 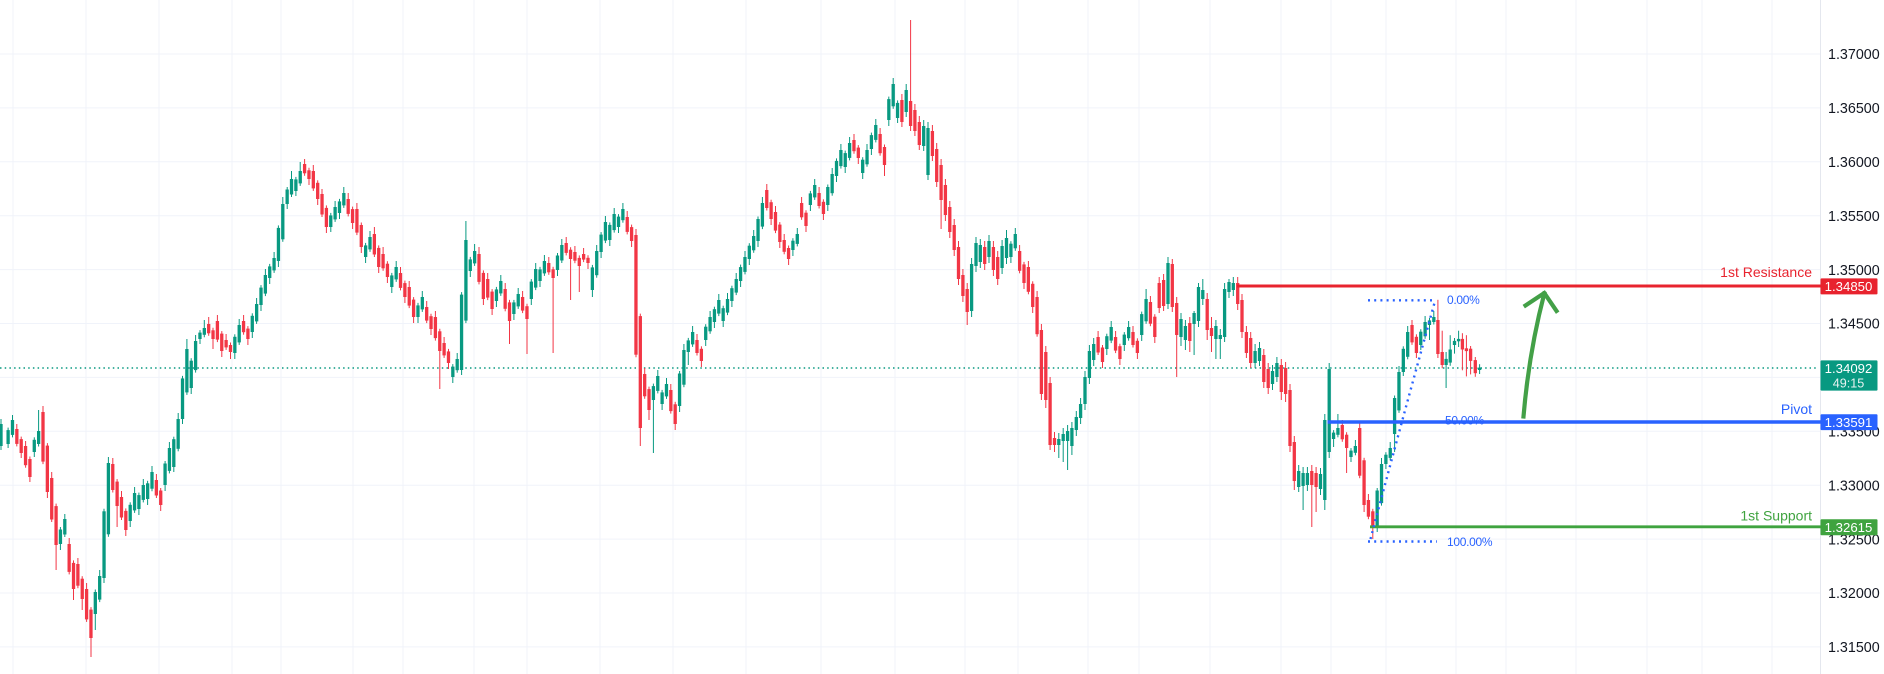 I want to click on svg-text: Pivot, so click(x=1796, y=409).